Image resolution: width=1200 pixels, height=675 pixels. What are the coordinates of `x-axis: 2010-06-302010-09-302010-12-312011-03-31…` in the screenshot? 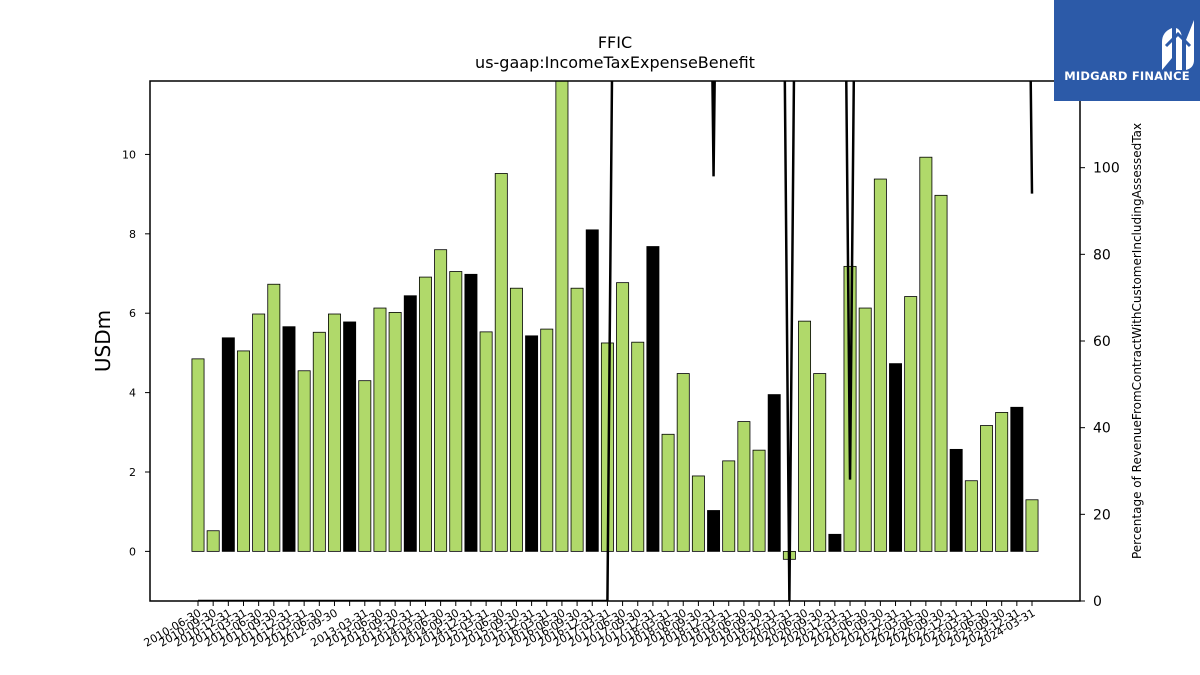 It's located at (590, 625).